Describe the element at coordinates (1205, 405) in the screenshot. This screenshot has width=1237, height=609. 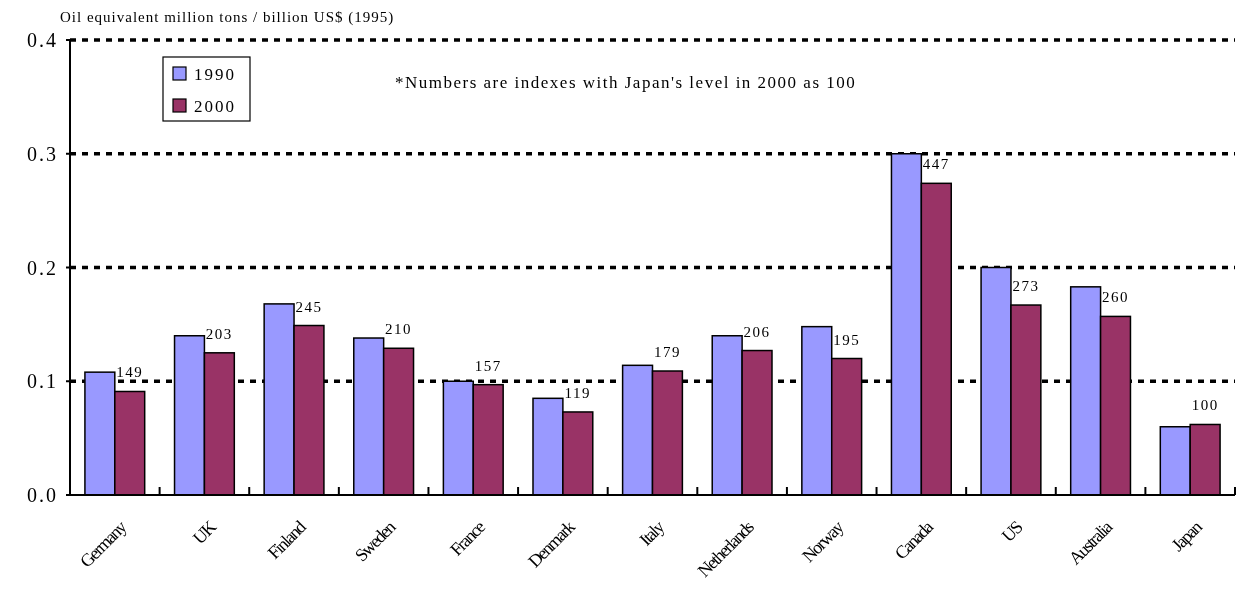
I see `annotation: 100` at that location.